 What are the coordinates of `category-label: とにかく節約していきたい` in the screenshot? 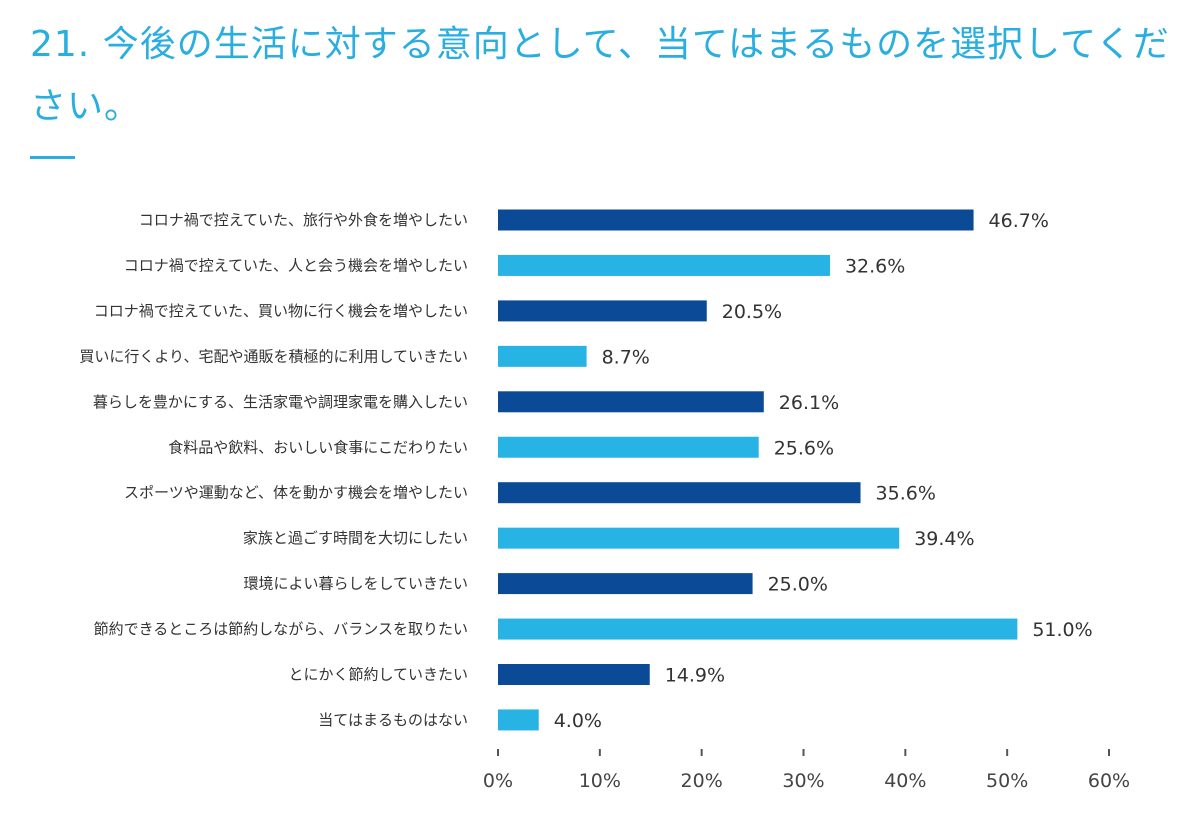 It's located at (378, 675).